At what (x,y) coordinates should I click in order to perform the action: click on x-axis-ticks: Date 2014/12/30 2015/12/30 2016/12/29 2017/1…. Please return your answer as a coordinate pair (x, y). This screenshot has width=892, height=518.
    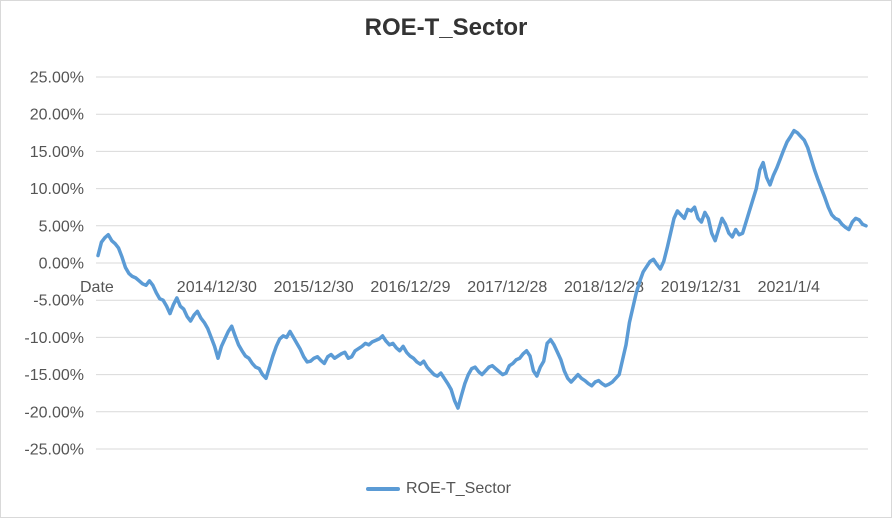
    Looking at the image, I should click on (450, 287).